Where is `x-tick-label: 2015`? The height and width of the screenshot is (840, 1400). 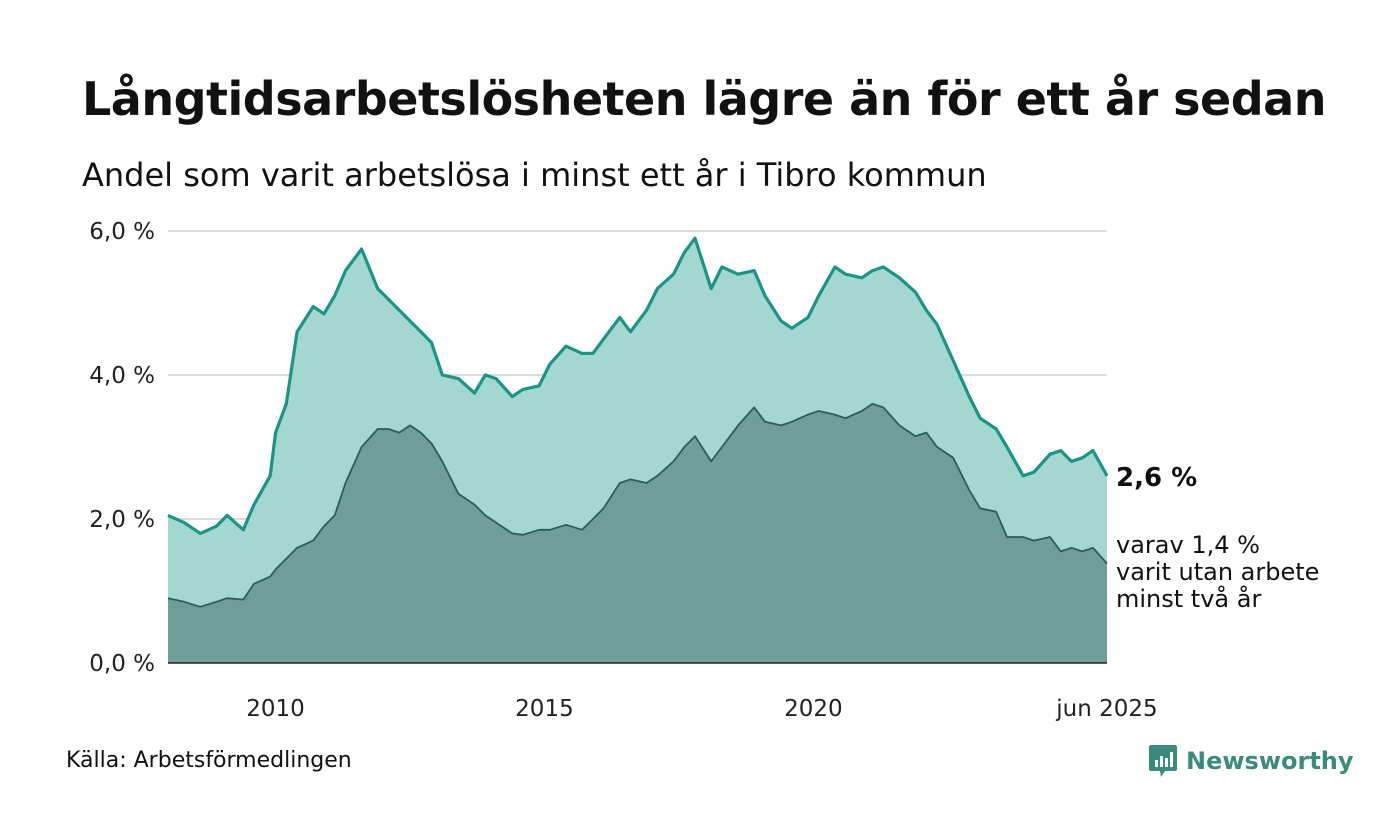 x-tick-label: 2015 is located at coordinates (544, 709).